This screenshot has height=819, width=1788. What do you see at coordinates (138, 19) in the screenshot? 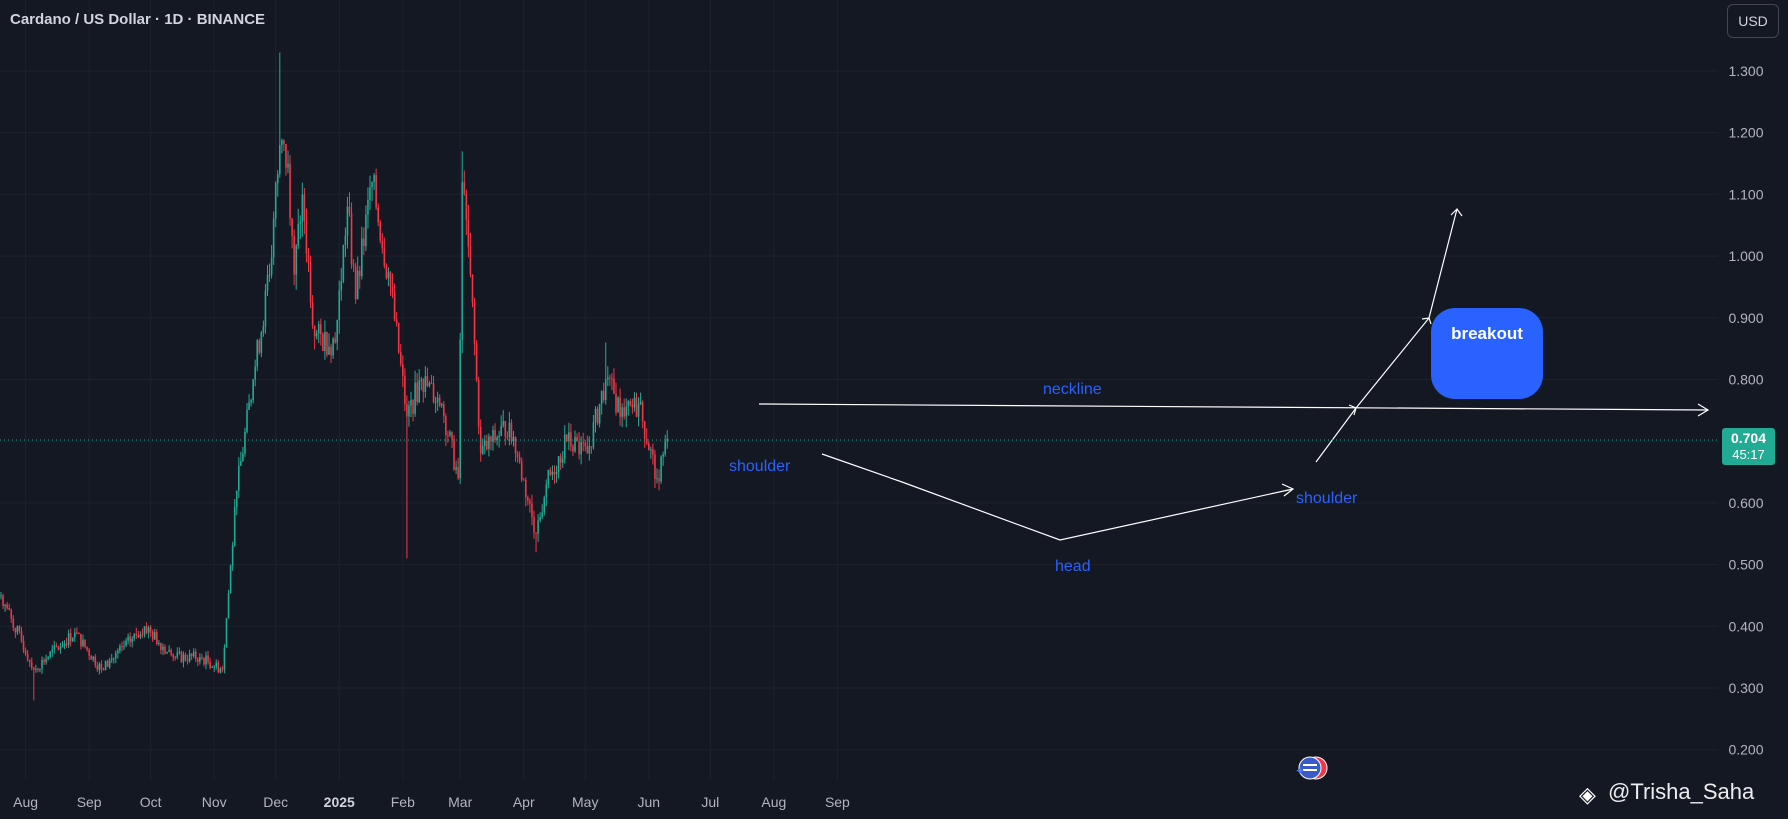
I see `chart-title: Cardano / US Dollar · 1D · BINANCE` at bounding box center [138, 19].